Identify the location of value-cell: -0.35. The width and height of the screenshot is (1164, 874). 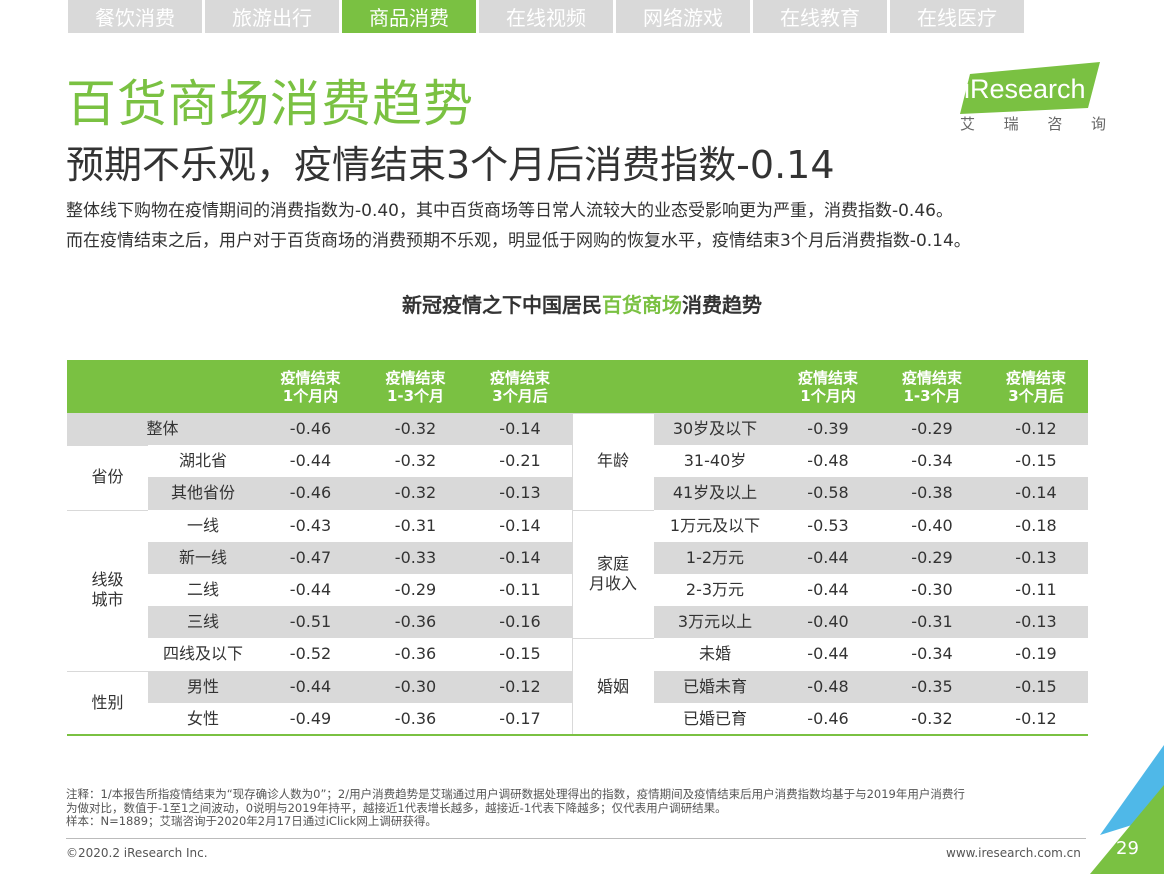
(932, 686).